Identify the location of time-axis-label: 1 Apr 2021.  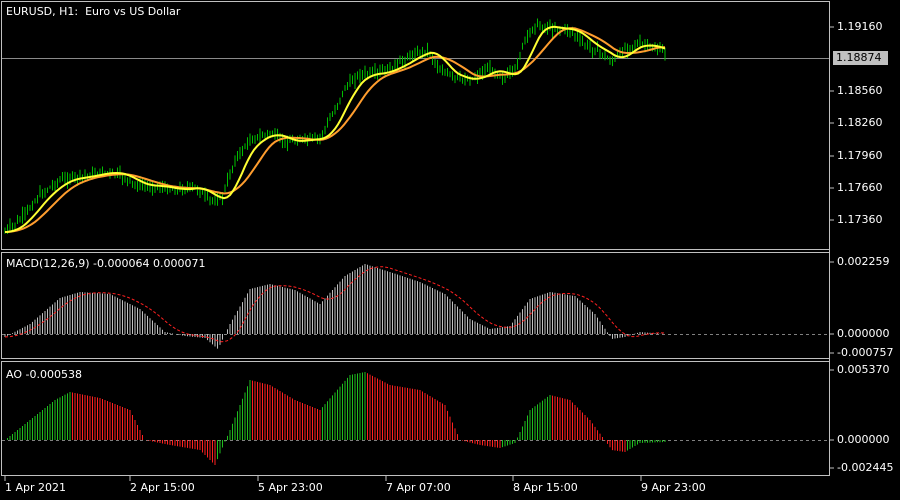
(36, 487).